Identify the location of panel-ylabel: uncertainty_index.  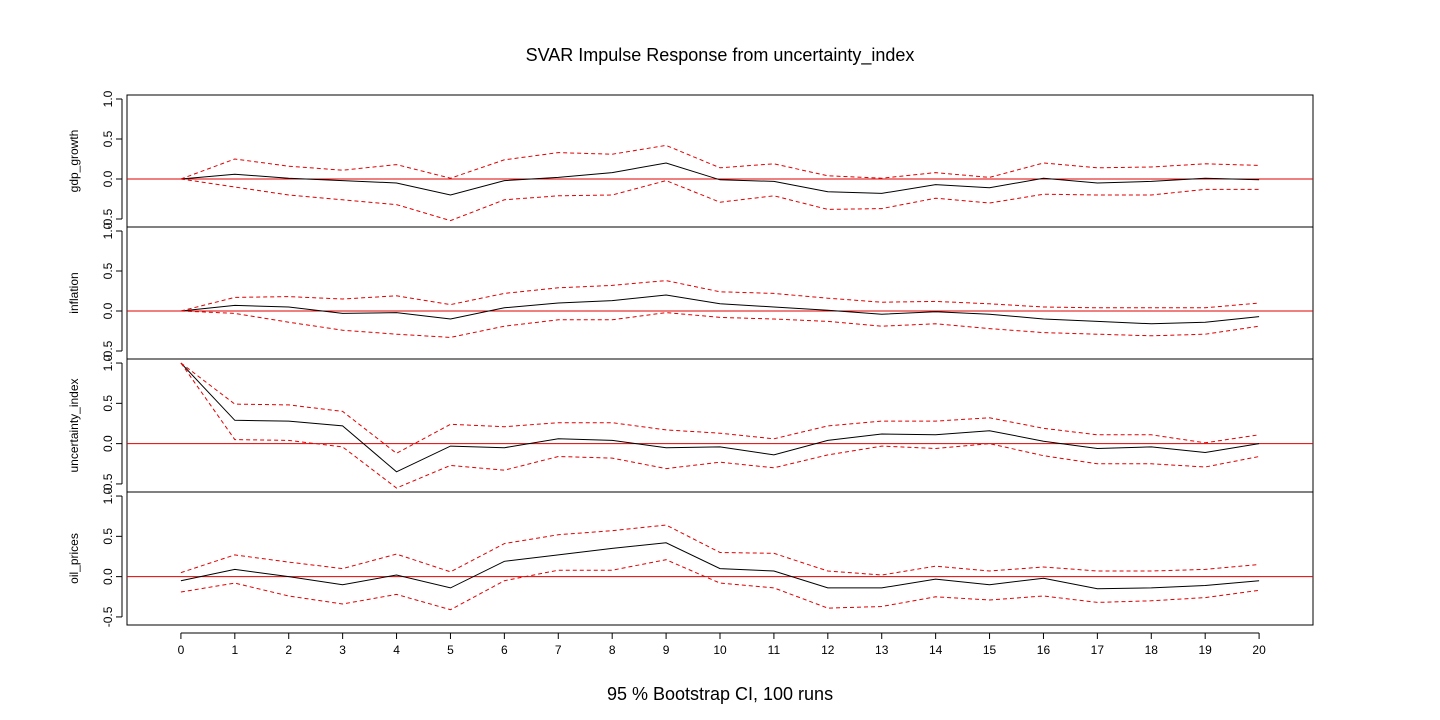
(74, 425).